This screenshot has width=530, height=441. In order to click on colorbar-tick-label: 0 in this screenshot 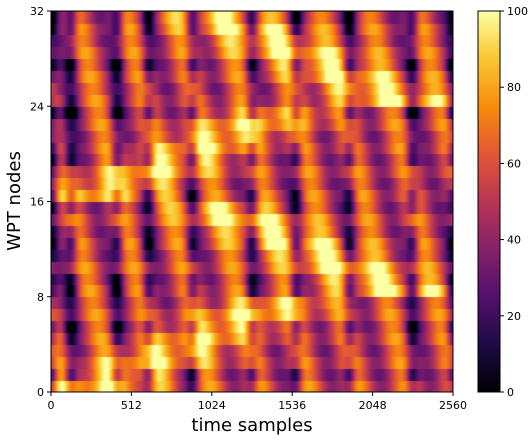, I will do `click(510, 392)`.